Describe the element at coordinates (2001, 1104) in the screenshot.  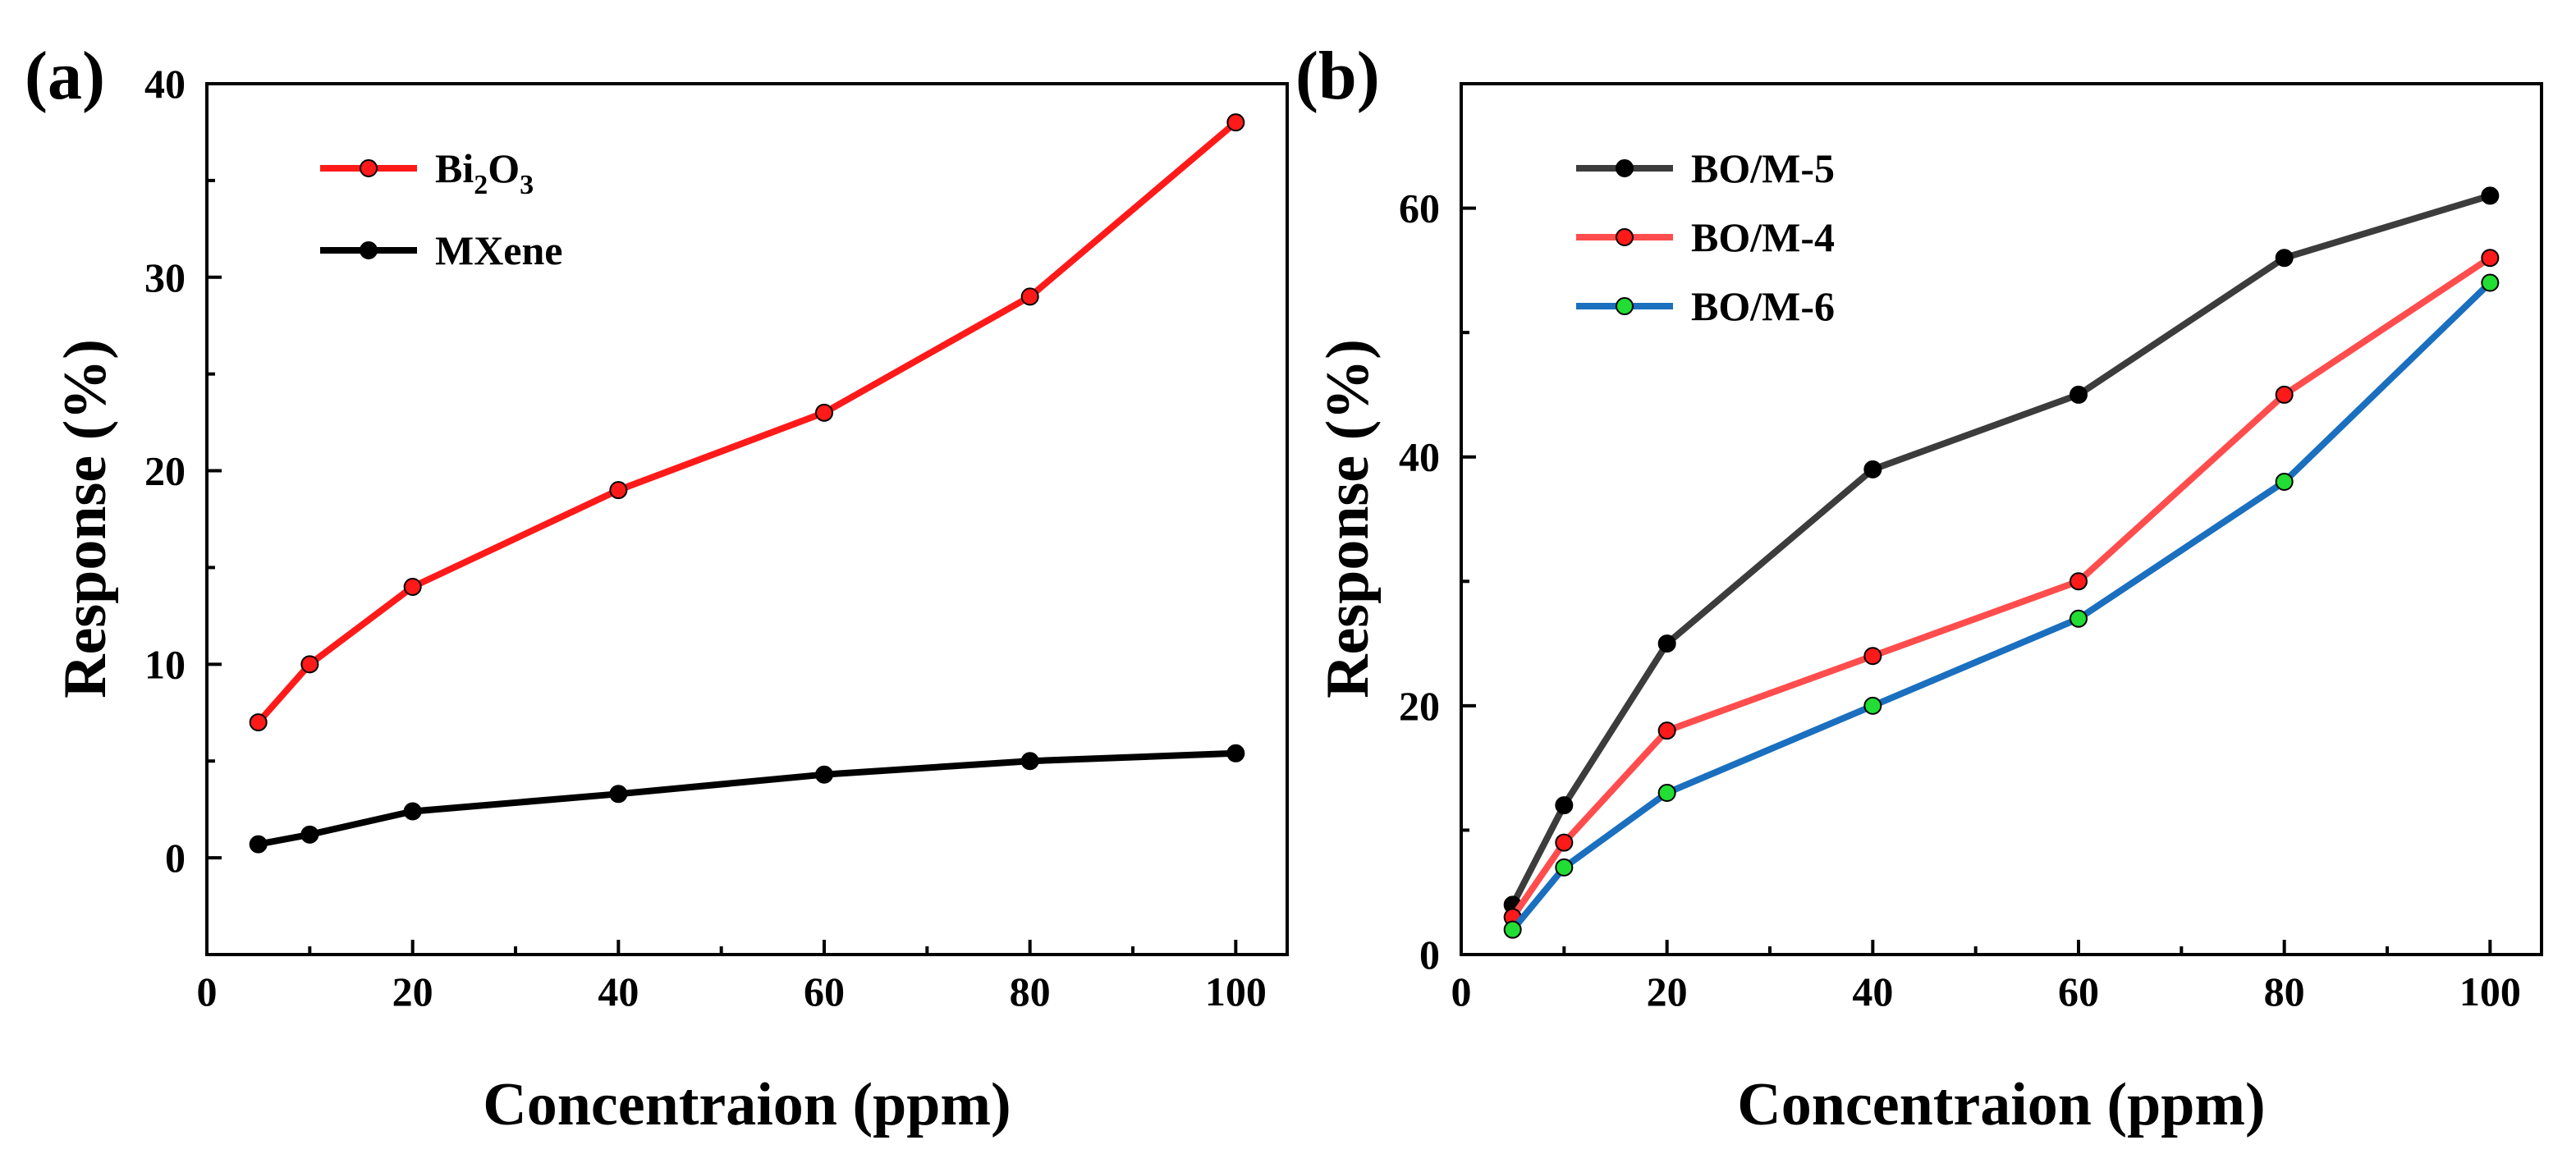
I see `x-axis-title-b: Concentraion (ppm)` at that location.